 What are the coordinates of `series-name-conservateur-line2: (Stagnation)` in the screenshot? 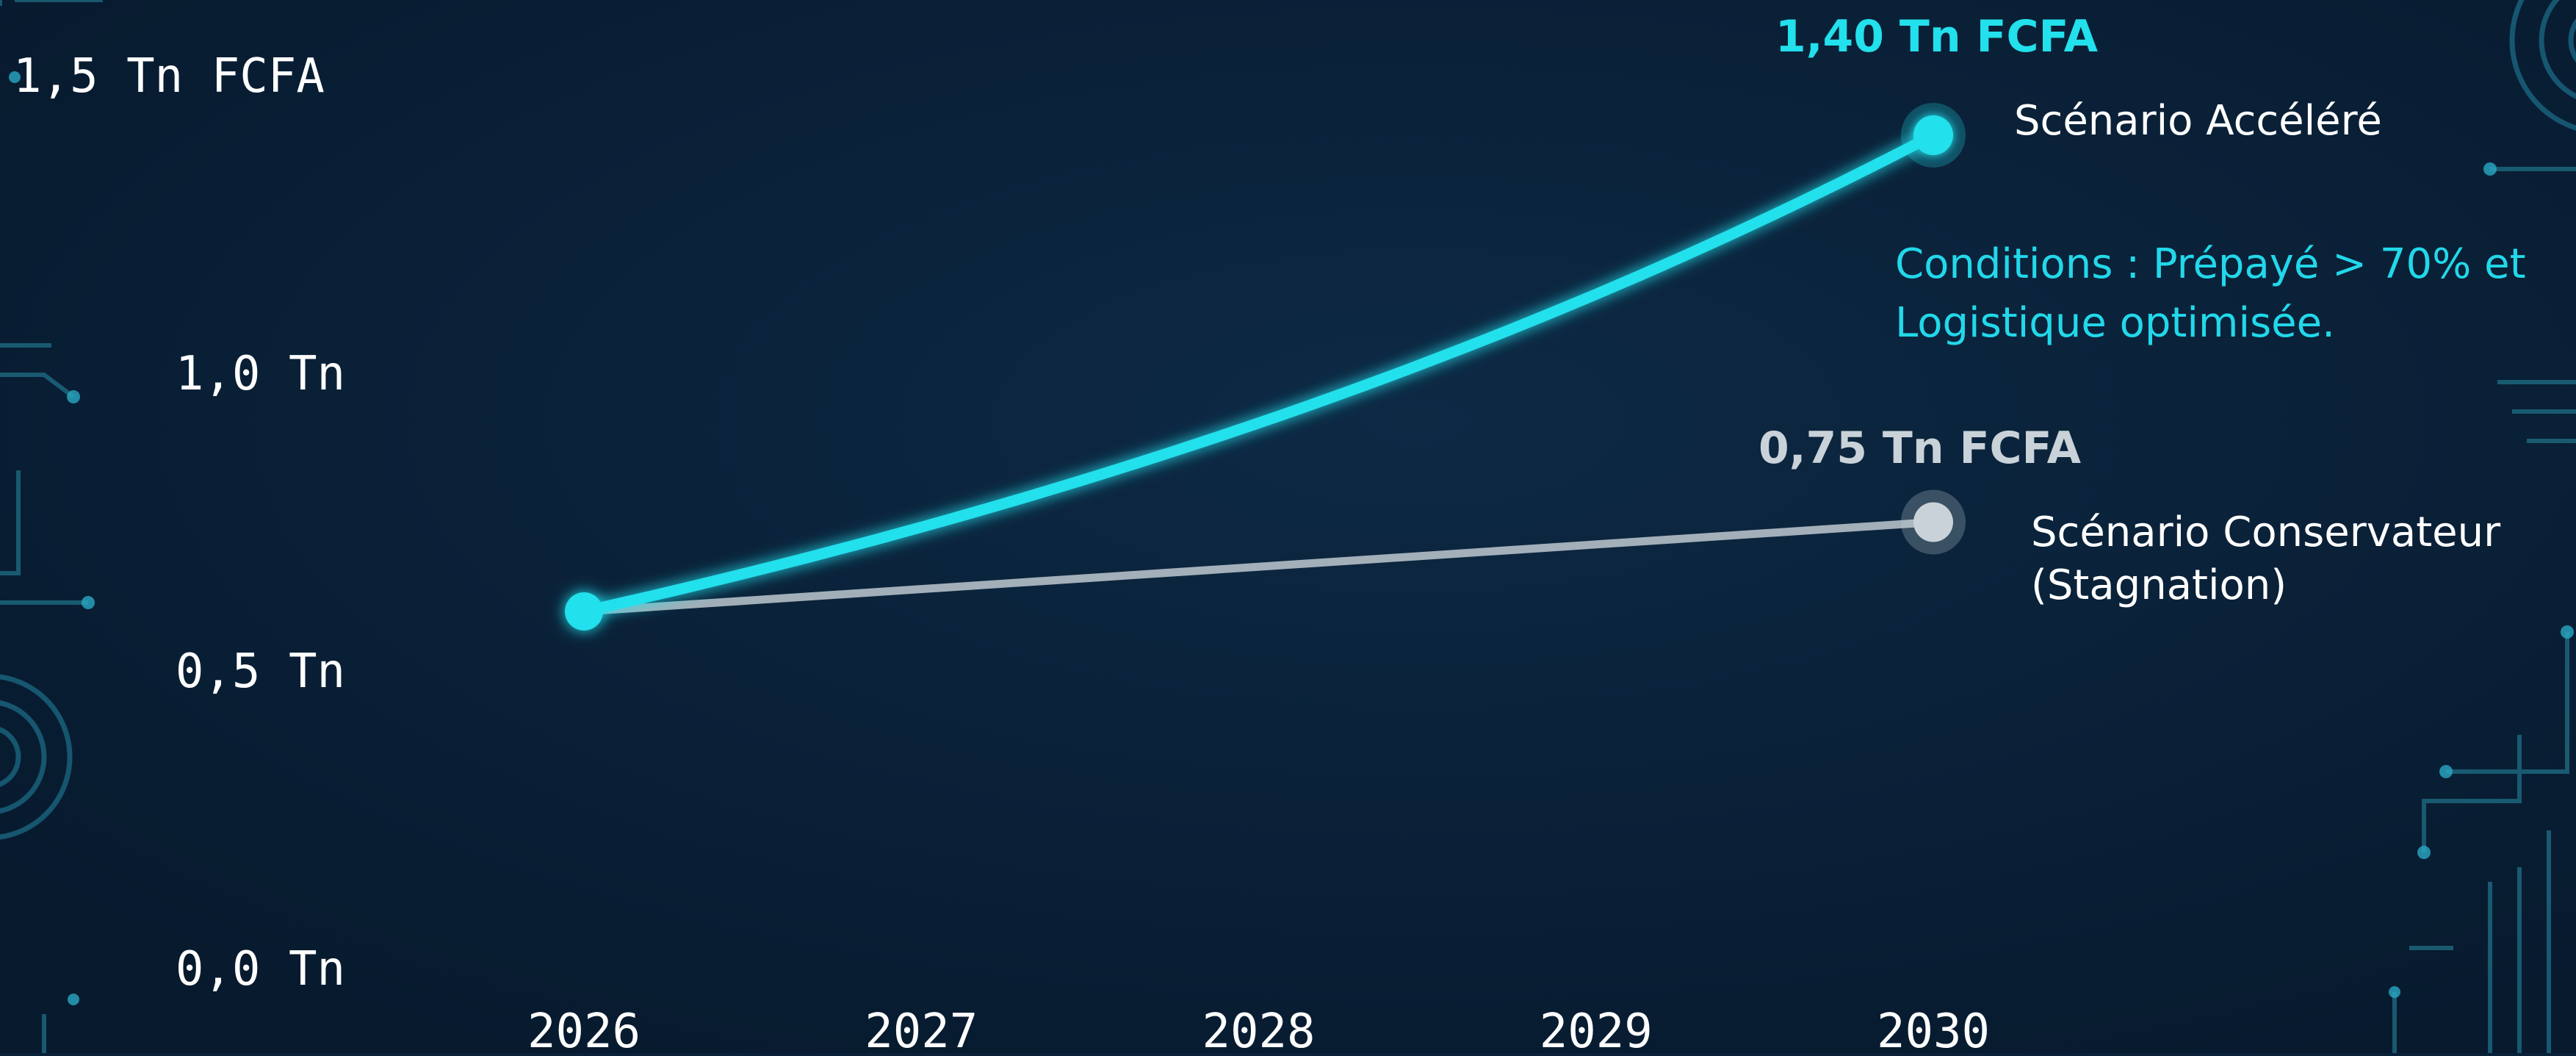 It's located at (2159, 585).